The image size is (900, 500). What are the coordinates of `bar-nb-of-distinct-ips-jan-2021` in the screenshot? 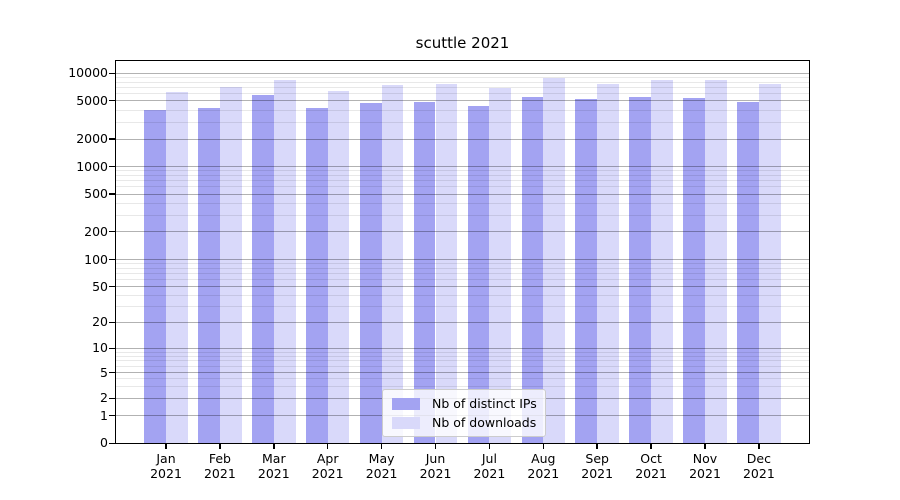 It's located at (155, 276).